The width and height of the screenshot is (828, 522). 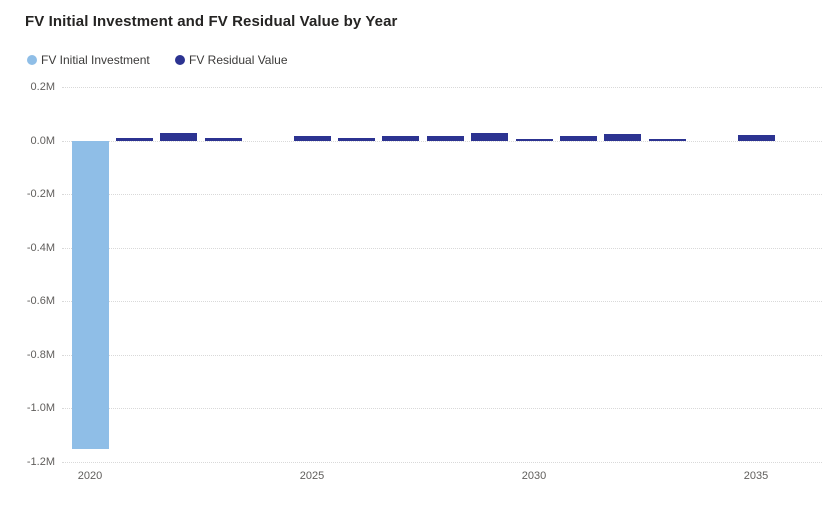 I want to click on bar-fv-residual-value-2026, so click(x=356, y=139).